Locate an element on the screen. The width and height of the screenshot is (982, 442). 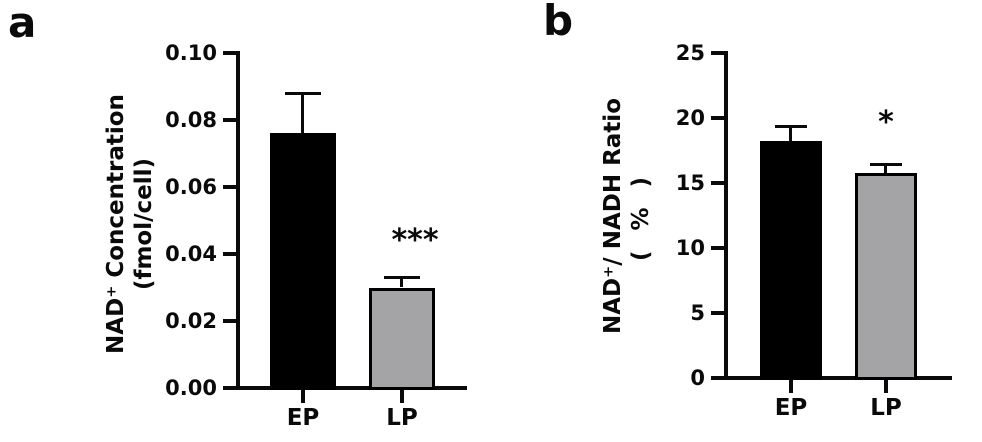
y-tick-label: 0.02 is located at coordinates (191, 321).